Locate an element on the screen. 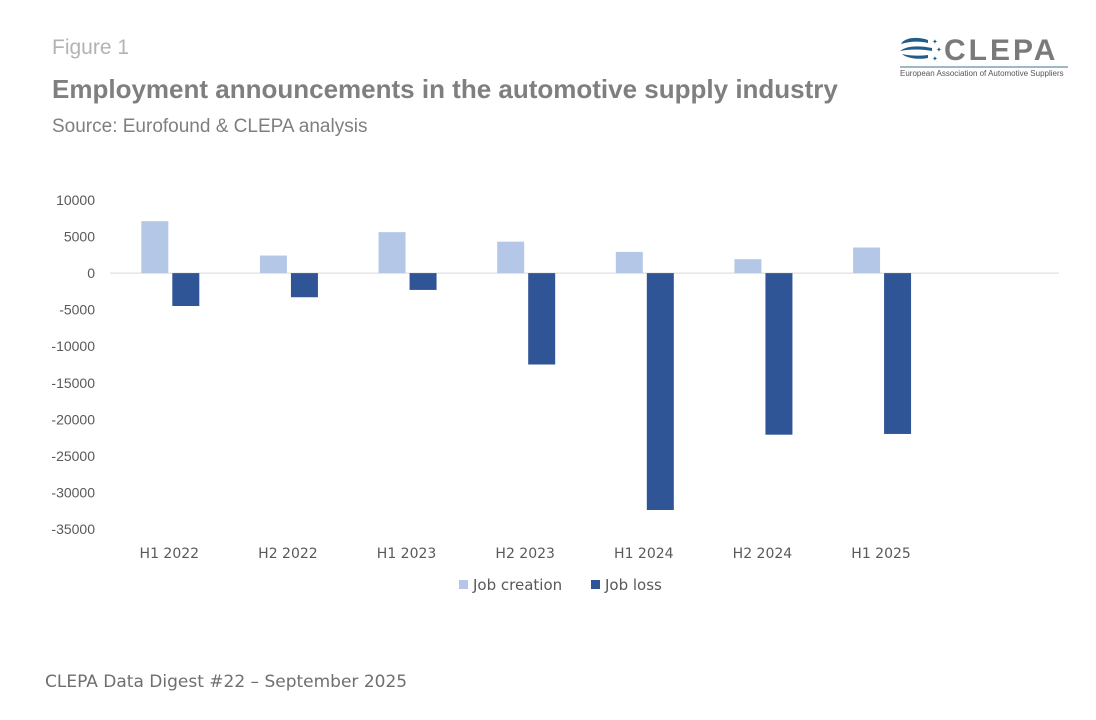 The image size is (1096, 720). x-tick-label: H2 2024 is located at coordinates (763, 554).